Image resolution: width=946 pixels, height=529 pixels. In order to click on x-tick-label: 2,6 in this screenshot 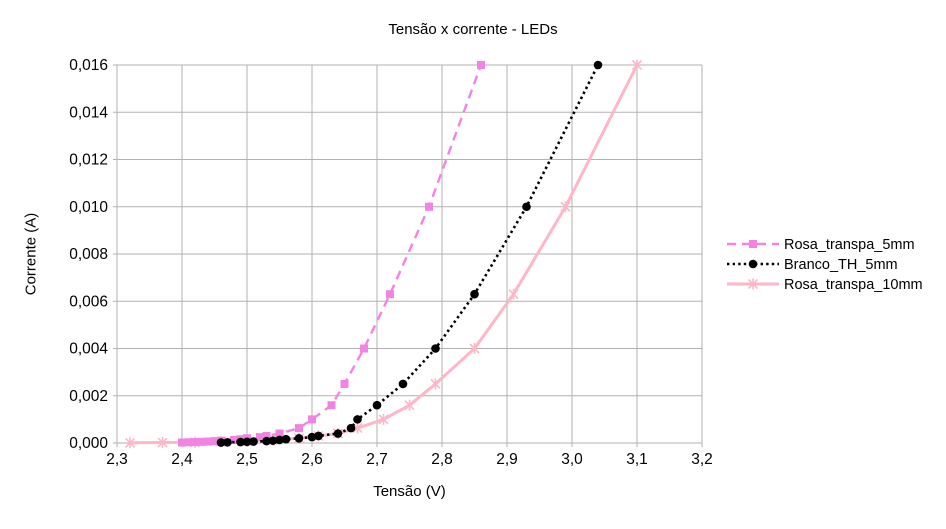, I will do `click(312, 459)`.